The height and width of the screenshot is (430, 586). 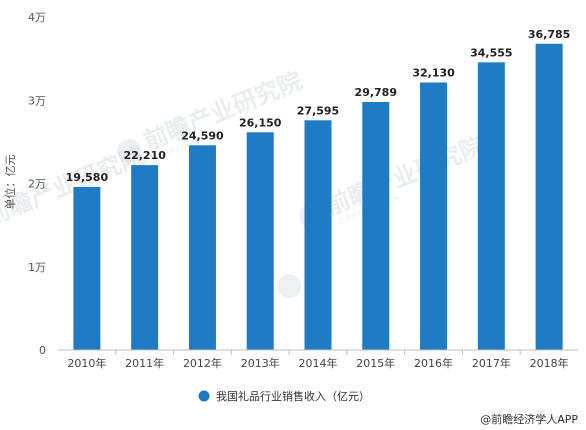 What do you see at coordinates (204, 396) in the screenshot?
I see `legend-marker` at bounding box center [204, 396].